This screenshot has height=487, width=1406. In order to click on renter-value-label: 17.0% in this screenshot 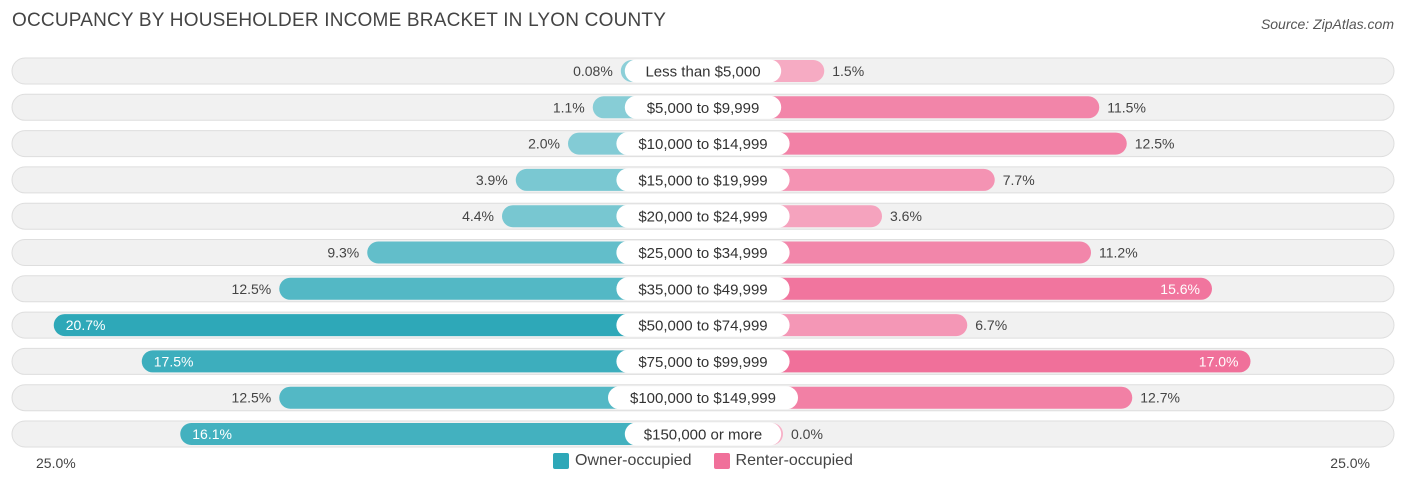, I will do `click(1219, 361)`.